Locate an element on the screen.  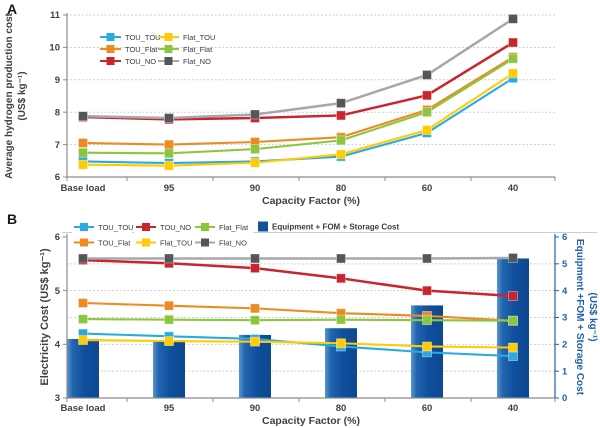
y-tick-label: 7 is located at coordinates (57, 145).